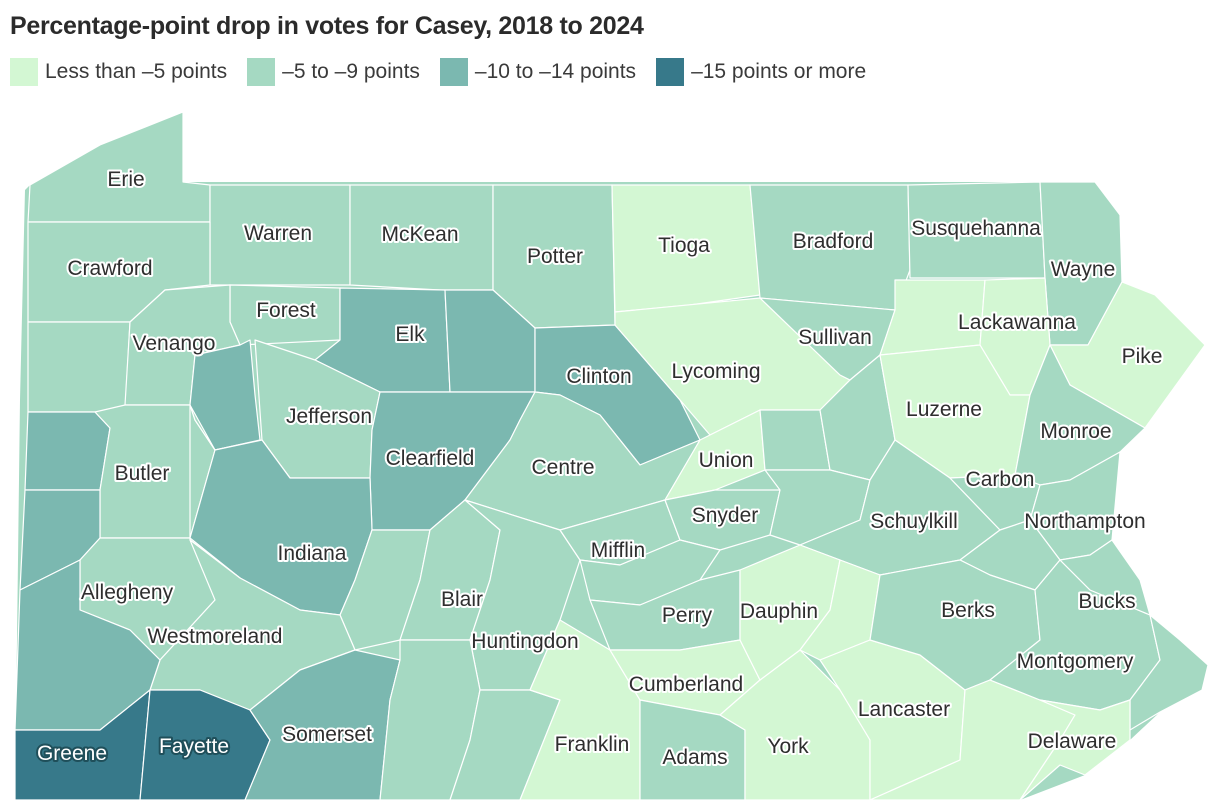 Image resolution: width=1220 pixels, height=812 pixels. Describe the element at coordinates (419, 234) in the screenshot. I see `label-mckean: McKean` at that location.